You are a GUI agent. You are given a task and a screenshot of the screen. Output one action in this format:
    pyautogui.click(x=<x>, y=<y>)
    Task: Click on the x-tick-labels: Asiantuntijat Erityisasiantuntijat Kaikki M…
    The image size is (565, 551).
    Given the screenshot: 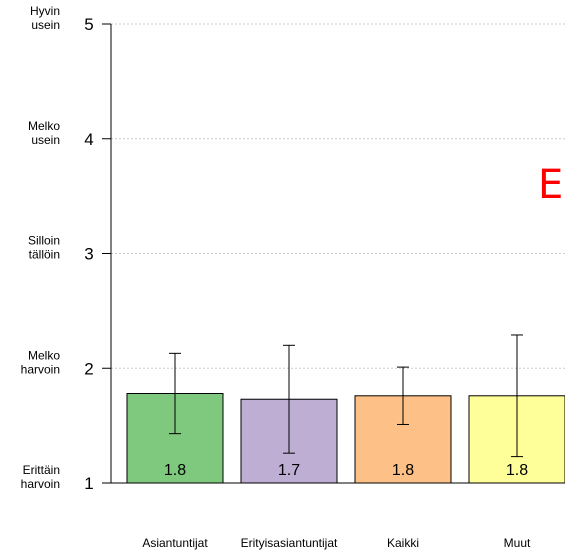 What is the action you would take?
    pyautogui.click(x=336, y=543)
    